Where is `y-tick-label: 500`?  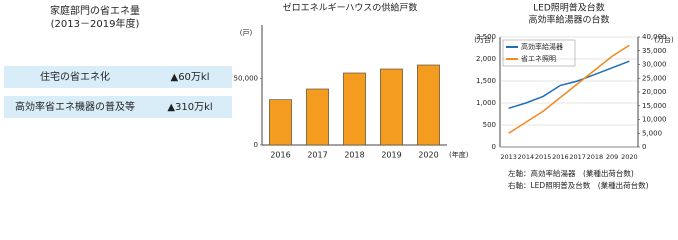
y-tick-label: 500 is located at coordinates (489, 125).